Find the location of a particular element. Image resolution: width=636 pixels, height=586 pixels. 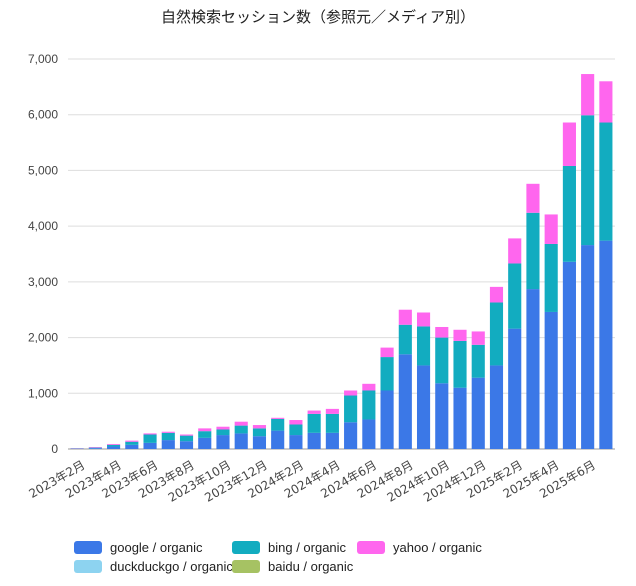

y-tick-label: 5,000 is located at coordinates (43, 170).